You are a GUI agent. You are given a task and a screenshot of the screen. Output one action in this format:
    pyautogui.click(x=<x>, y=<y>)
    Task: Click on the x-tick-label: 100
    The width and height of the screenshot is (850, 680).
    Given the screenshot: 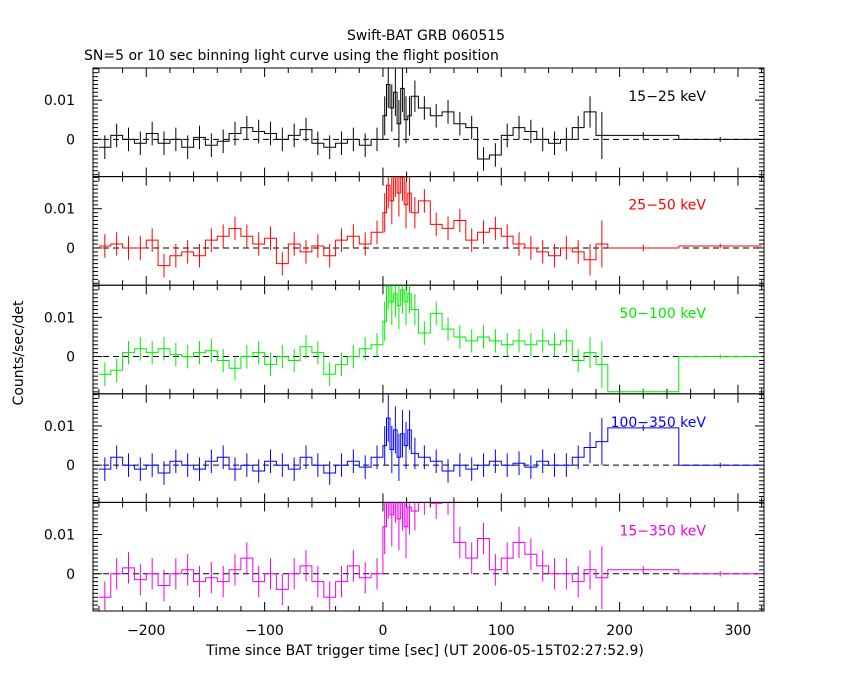 What is the action you would take?
    pyautogui.click(x=501, y=631)
    